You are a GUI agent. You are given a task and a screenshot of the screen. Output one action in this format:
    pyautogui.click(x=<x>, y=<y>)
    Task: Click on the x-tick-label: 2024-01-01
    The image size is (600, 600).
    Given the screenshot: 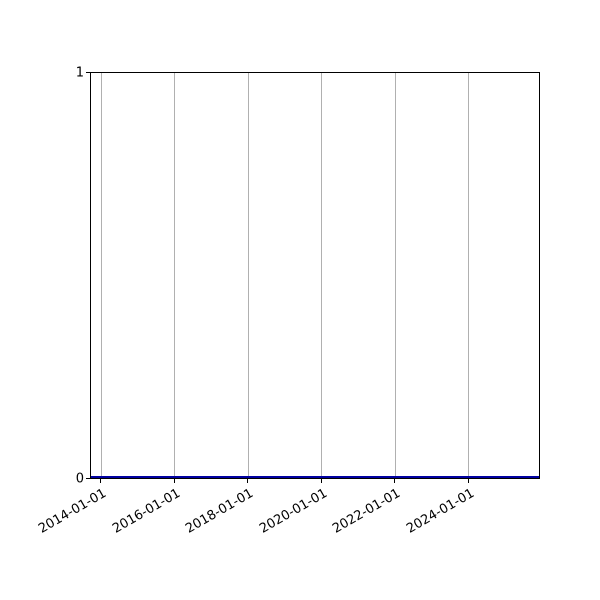 What is the action you would take?
    pyautogui.click(x=440, y=511)
    